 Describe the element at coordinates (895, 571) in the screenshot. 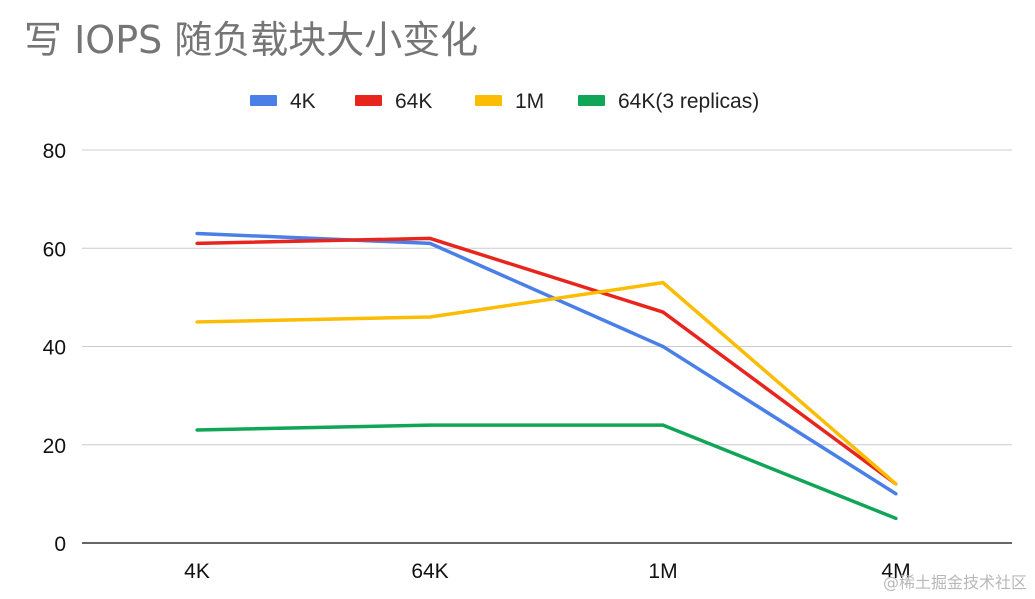

I see `x-tick-label: 4M` at that location.